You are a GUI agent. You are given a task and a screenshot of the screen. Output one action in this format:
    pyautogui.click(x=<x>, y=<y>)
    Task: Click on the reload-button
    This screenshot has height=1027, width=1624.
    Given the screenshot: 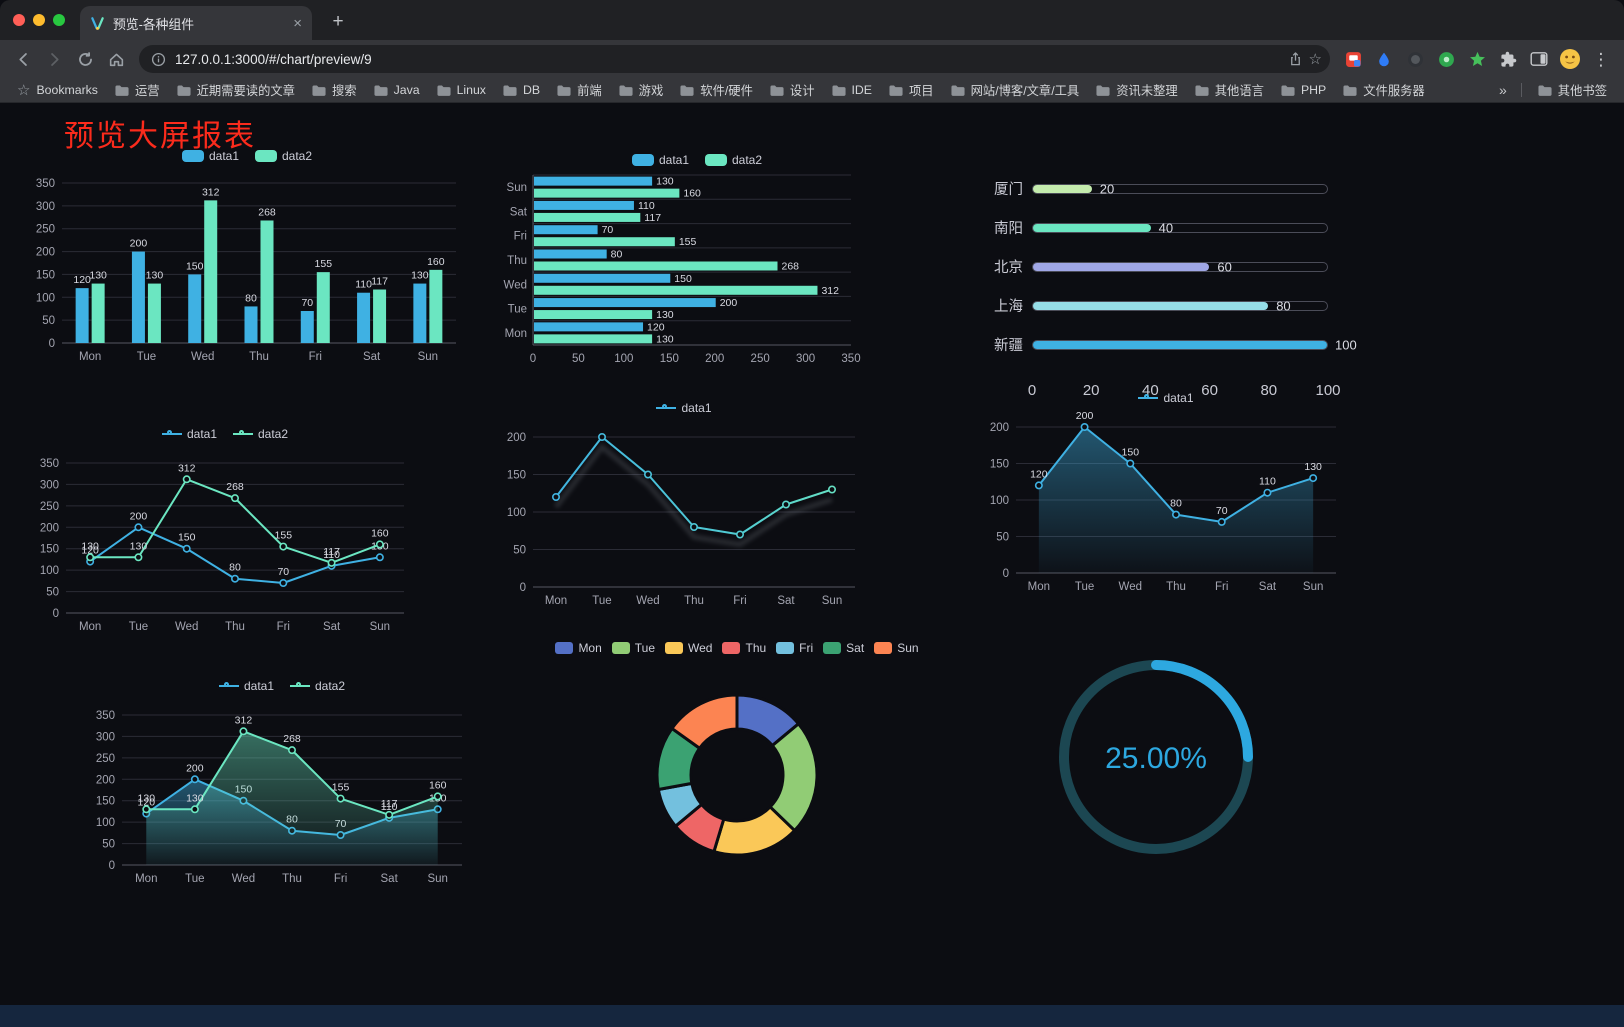 What is the action you would take?
    pyautogui.click(x=85, y=59)
    